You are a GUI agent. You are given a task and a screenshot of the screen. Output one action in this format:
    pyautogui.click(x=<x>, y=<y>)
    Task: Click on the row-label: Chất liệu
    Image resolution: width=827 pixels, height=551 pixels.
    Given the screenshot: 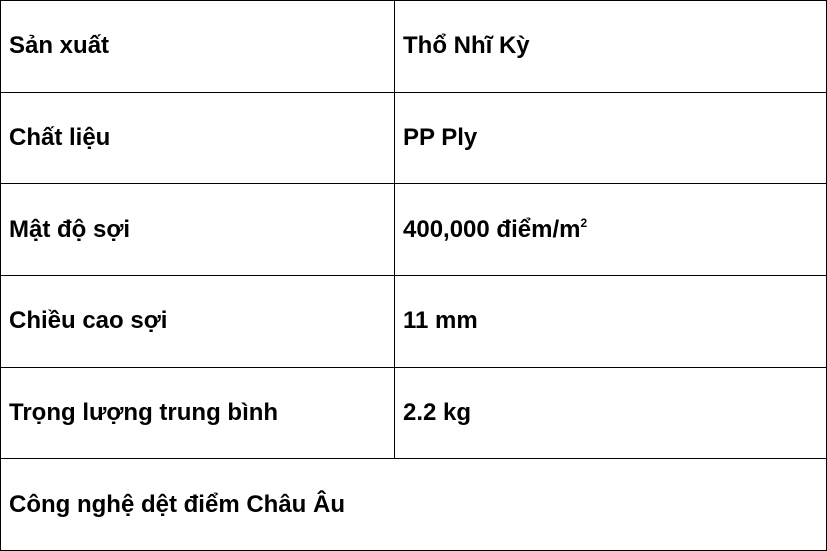 What is the action you would take?
    pyautogui.click(x=197, y=138)
    